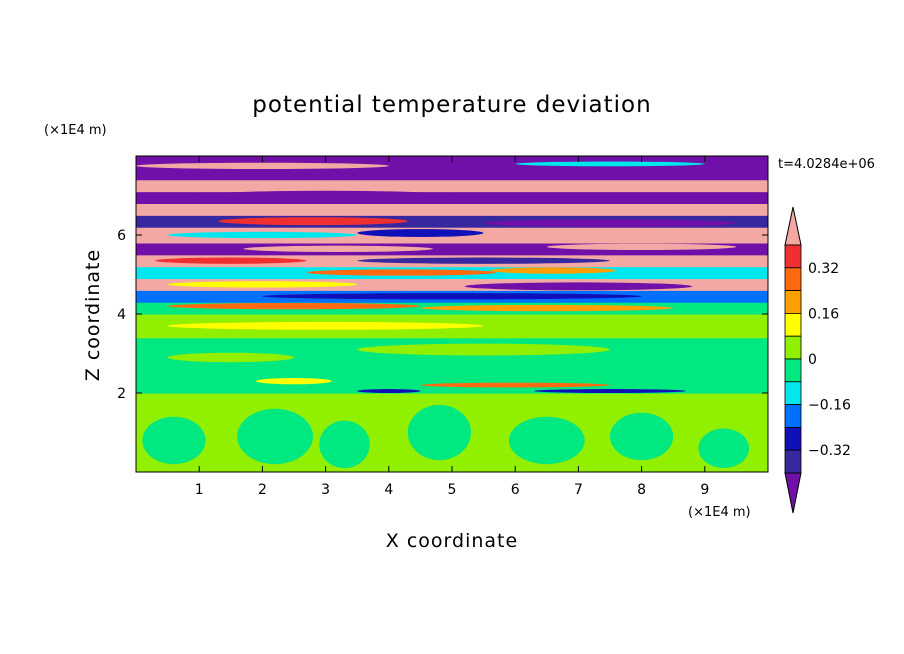 Image resolution: width=904 pixels, height=654 pixels. Describe the element at coordinates (829, 406) in the screenshot. I see `colorbar-tick-label-3: −0.16` at that location.